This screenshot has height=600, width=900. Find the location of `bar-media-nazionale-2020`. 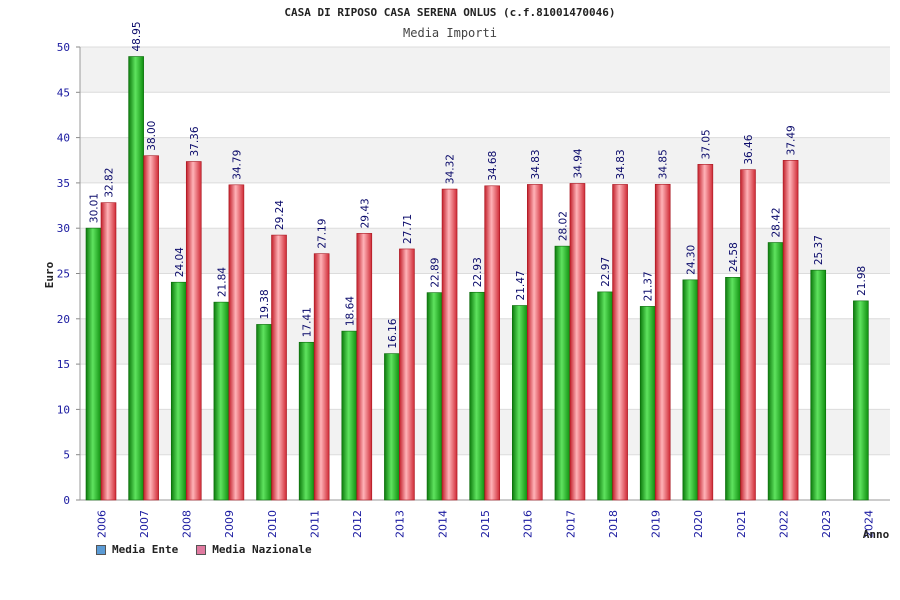

bar-media-nazionale-2020 is located at coordinates (705, 332).